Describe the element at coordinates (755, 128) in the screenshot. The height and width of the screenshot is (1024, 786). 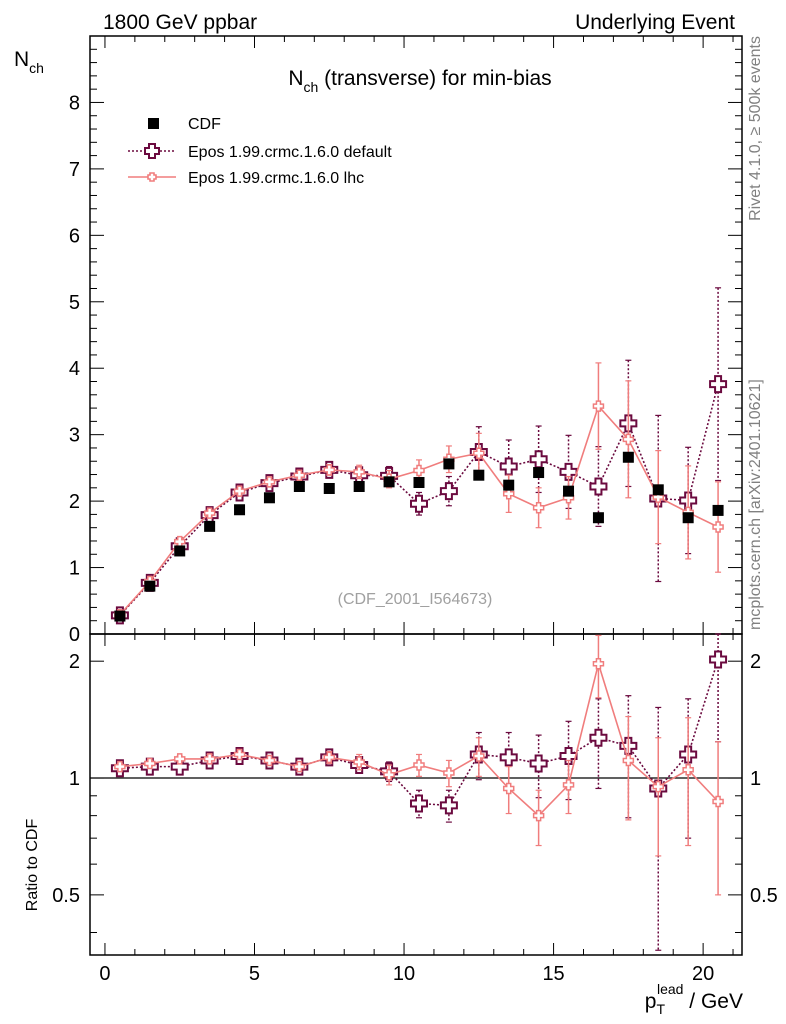
I see `rivet-version-label: Rivet 4.1.0, ≥ 500k events` at that location.